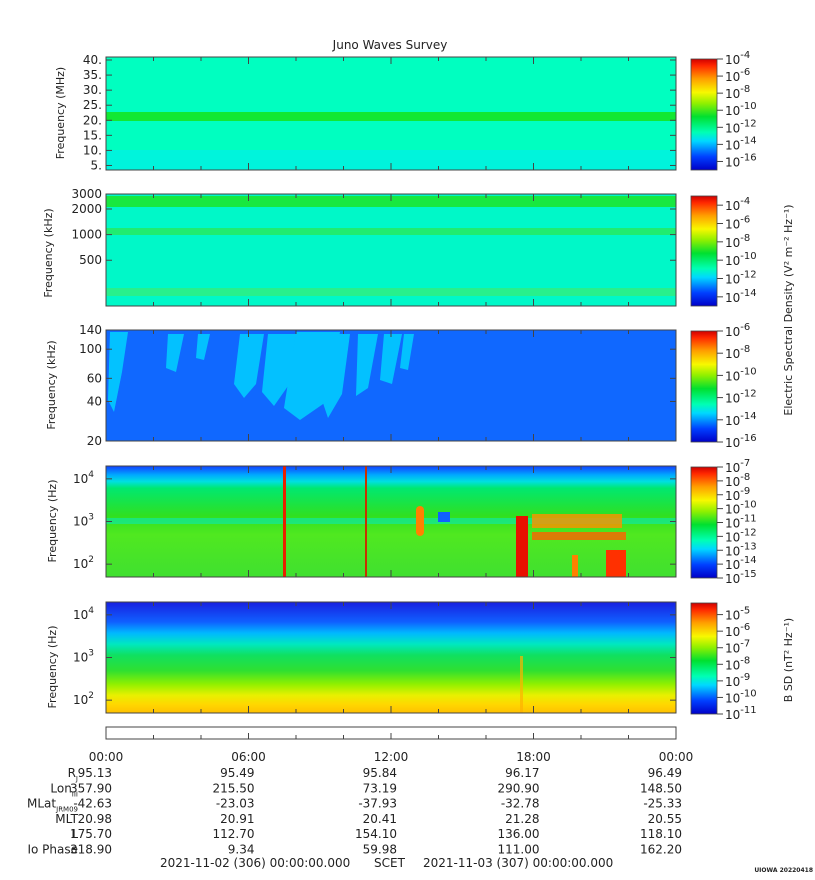 The width and height of the screenshot is (815, 880). What do you see at coordinates (737, 614) in the screenshot?
I see `colorbar-5-tick-label: 10⁻⁵` at bounding box center [737, 614].